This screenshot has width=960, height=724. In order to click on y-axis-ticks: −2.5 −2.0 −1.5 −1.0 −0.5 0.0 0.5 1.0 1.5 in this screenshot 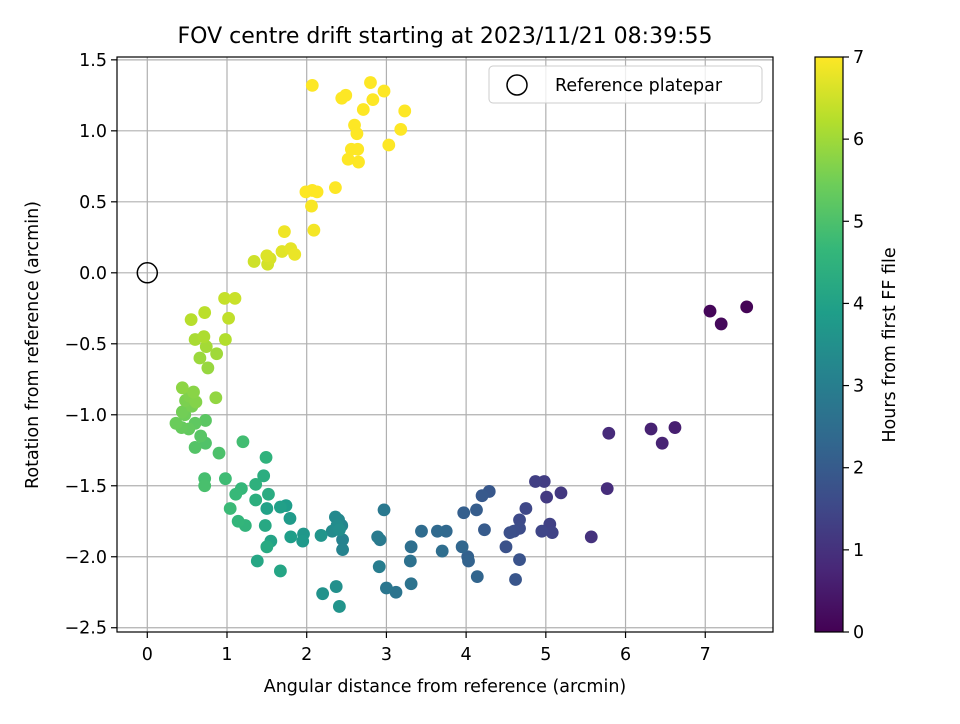, I will do `click(91, 345)`.